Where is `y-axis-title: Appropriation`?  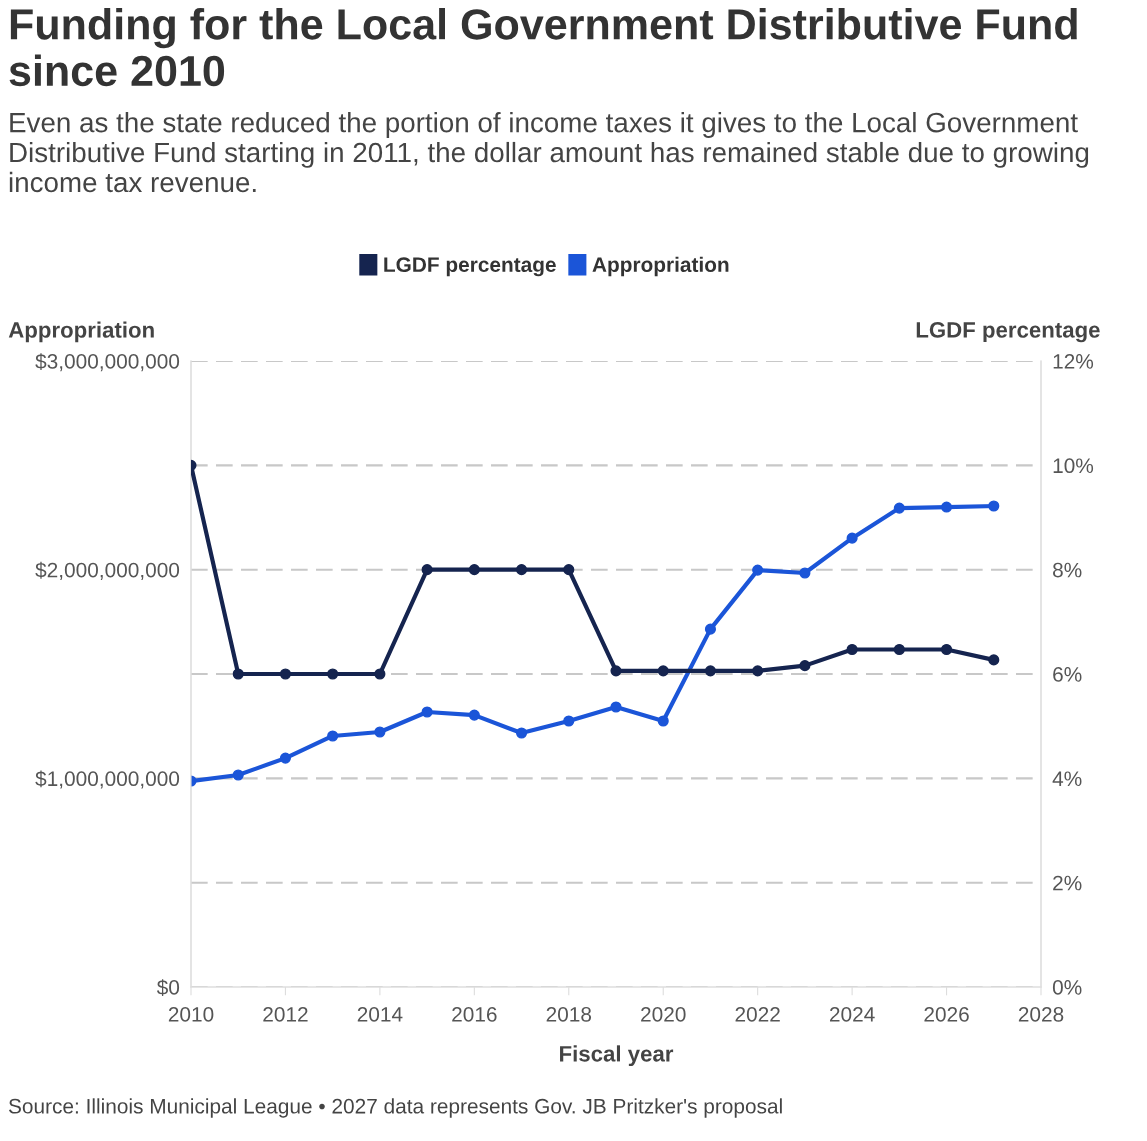
y-axis-title: Appropriation is located at coordinates (81, 332).